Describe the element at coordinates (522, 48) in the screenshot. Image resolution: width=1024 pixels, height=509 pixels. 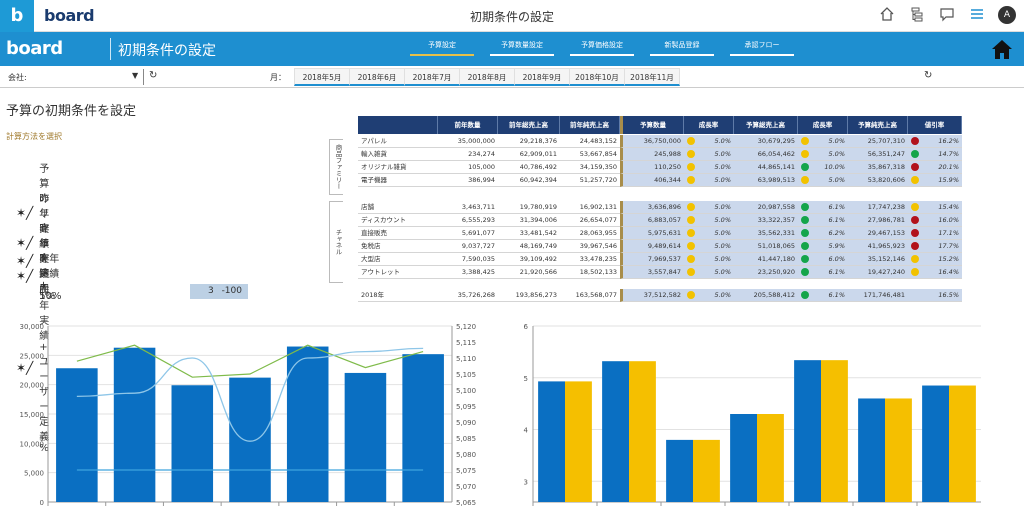
I see `tab-budget-quantity: 予算数量設定` at that location.